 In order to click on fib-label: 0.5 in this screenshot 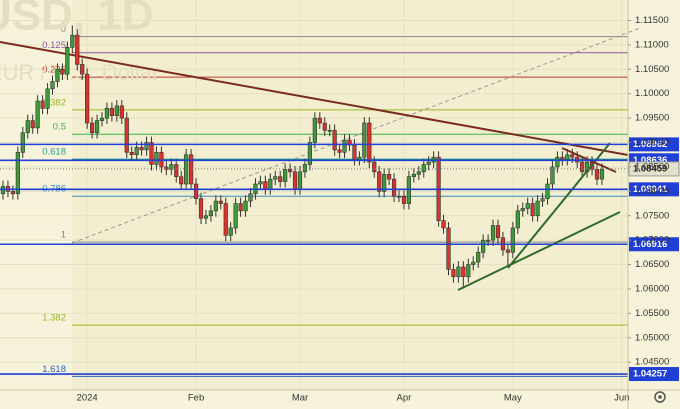, I will do `click(59, 127)`.